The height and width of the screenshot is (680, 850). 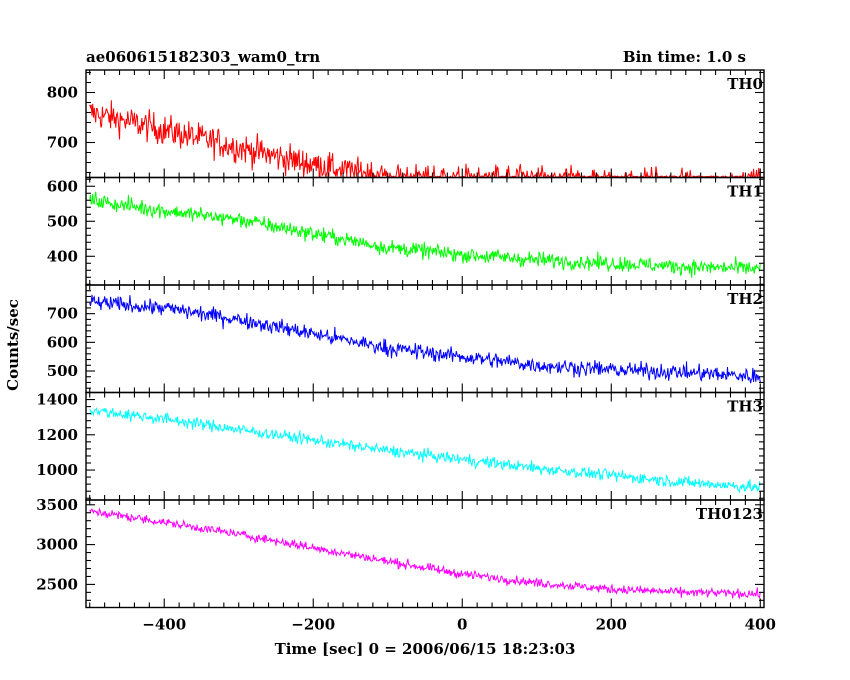 I want to click on panel-th0: 700 800 TH0, so click(x=406, y=124).